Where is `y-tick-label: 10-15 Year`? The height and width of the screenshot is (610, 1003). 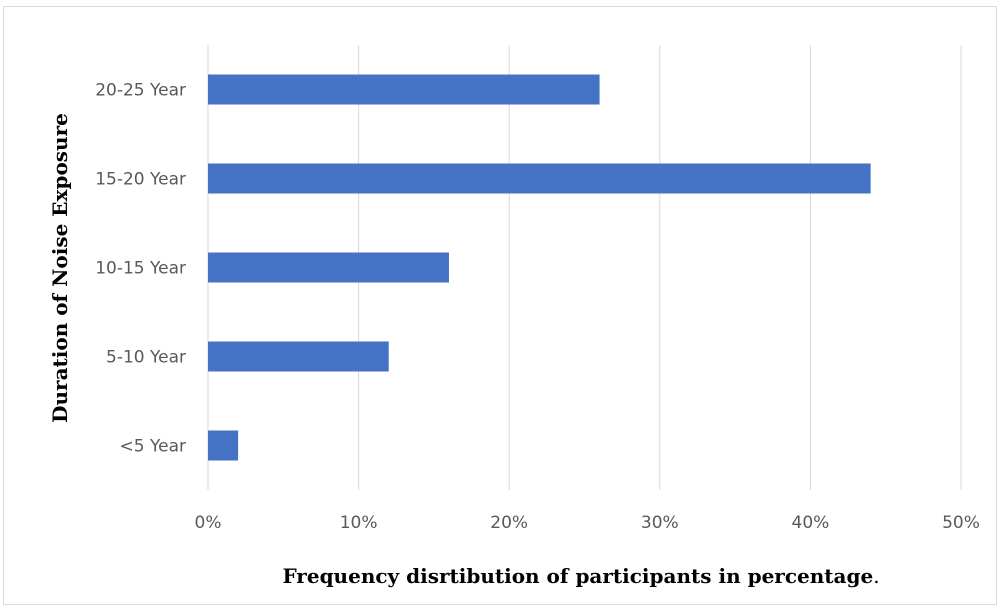
y-tick-label: 10-15 Year is located at coordinates (140, 269).